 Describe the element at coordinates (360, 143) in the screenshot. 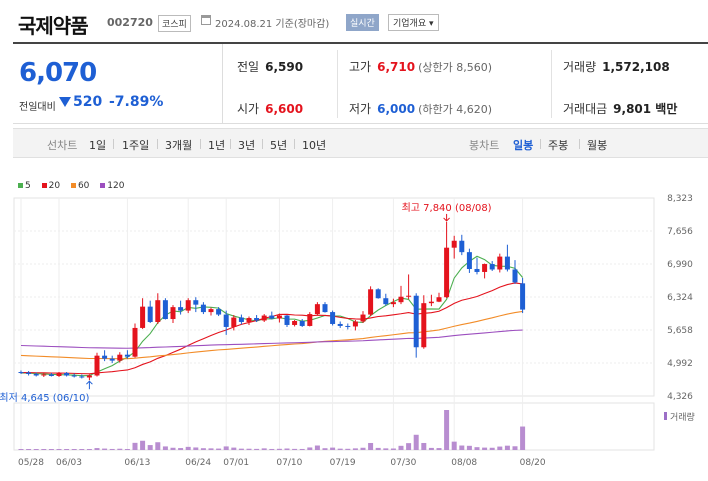

I see `period-selector-bar: 선차트 1일 1주일 3개월 1년 3년 5년 10년 봉차트 일봉 주봉 월봉` at that location.